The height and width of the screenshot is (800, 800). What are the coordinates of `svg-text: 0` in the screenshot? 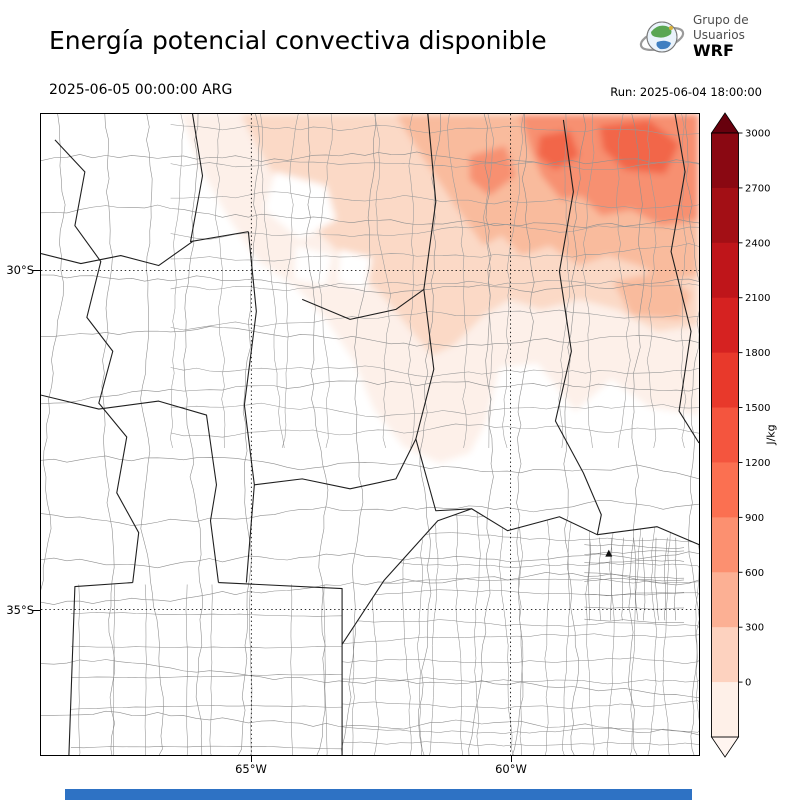 It's located at (748, 683).